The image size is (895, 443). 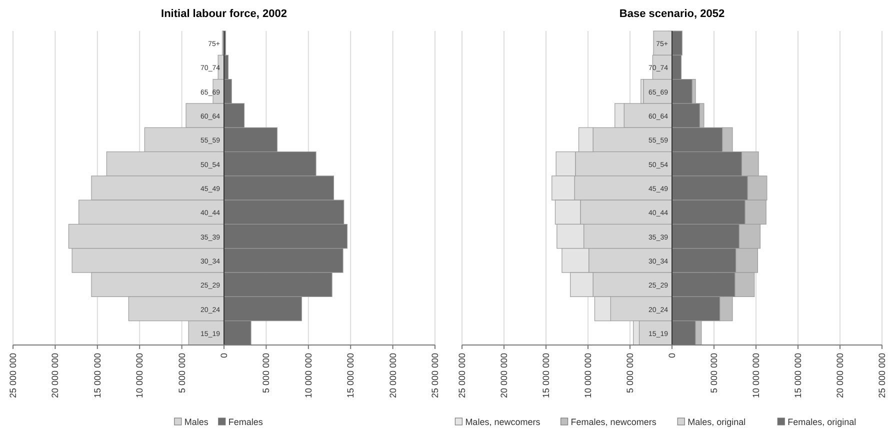 What do you see at coordinates (717, 422) in the screenshot?
I see `legend-label: Males, original` at bounding box center [717, 422].